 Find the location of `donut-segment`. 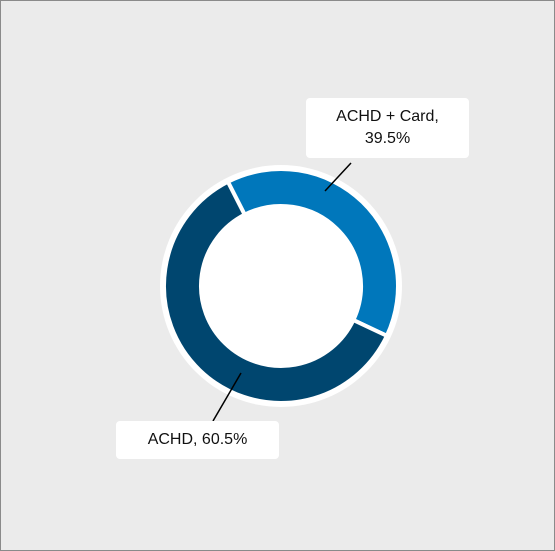

donut-segment is located at coordinates (312, 253).